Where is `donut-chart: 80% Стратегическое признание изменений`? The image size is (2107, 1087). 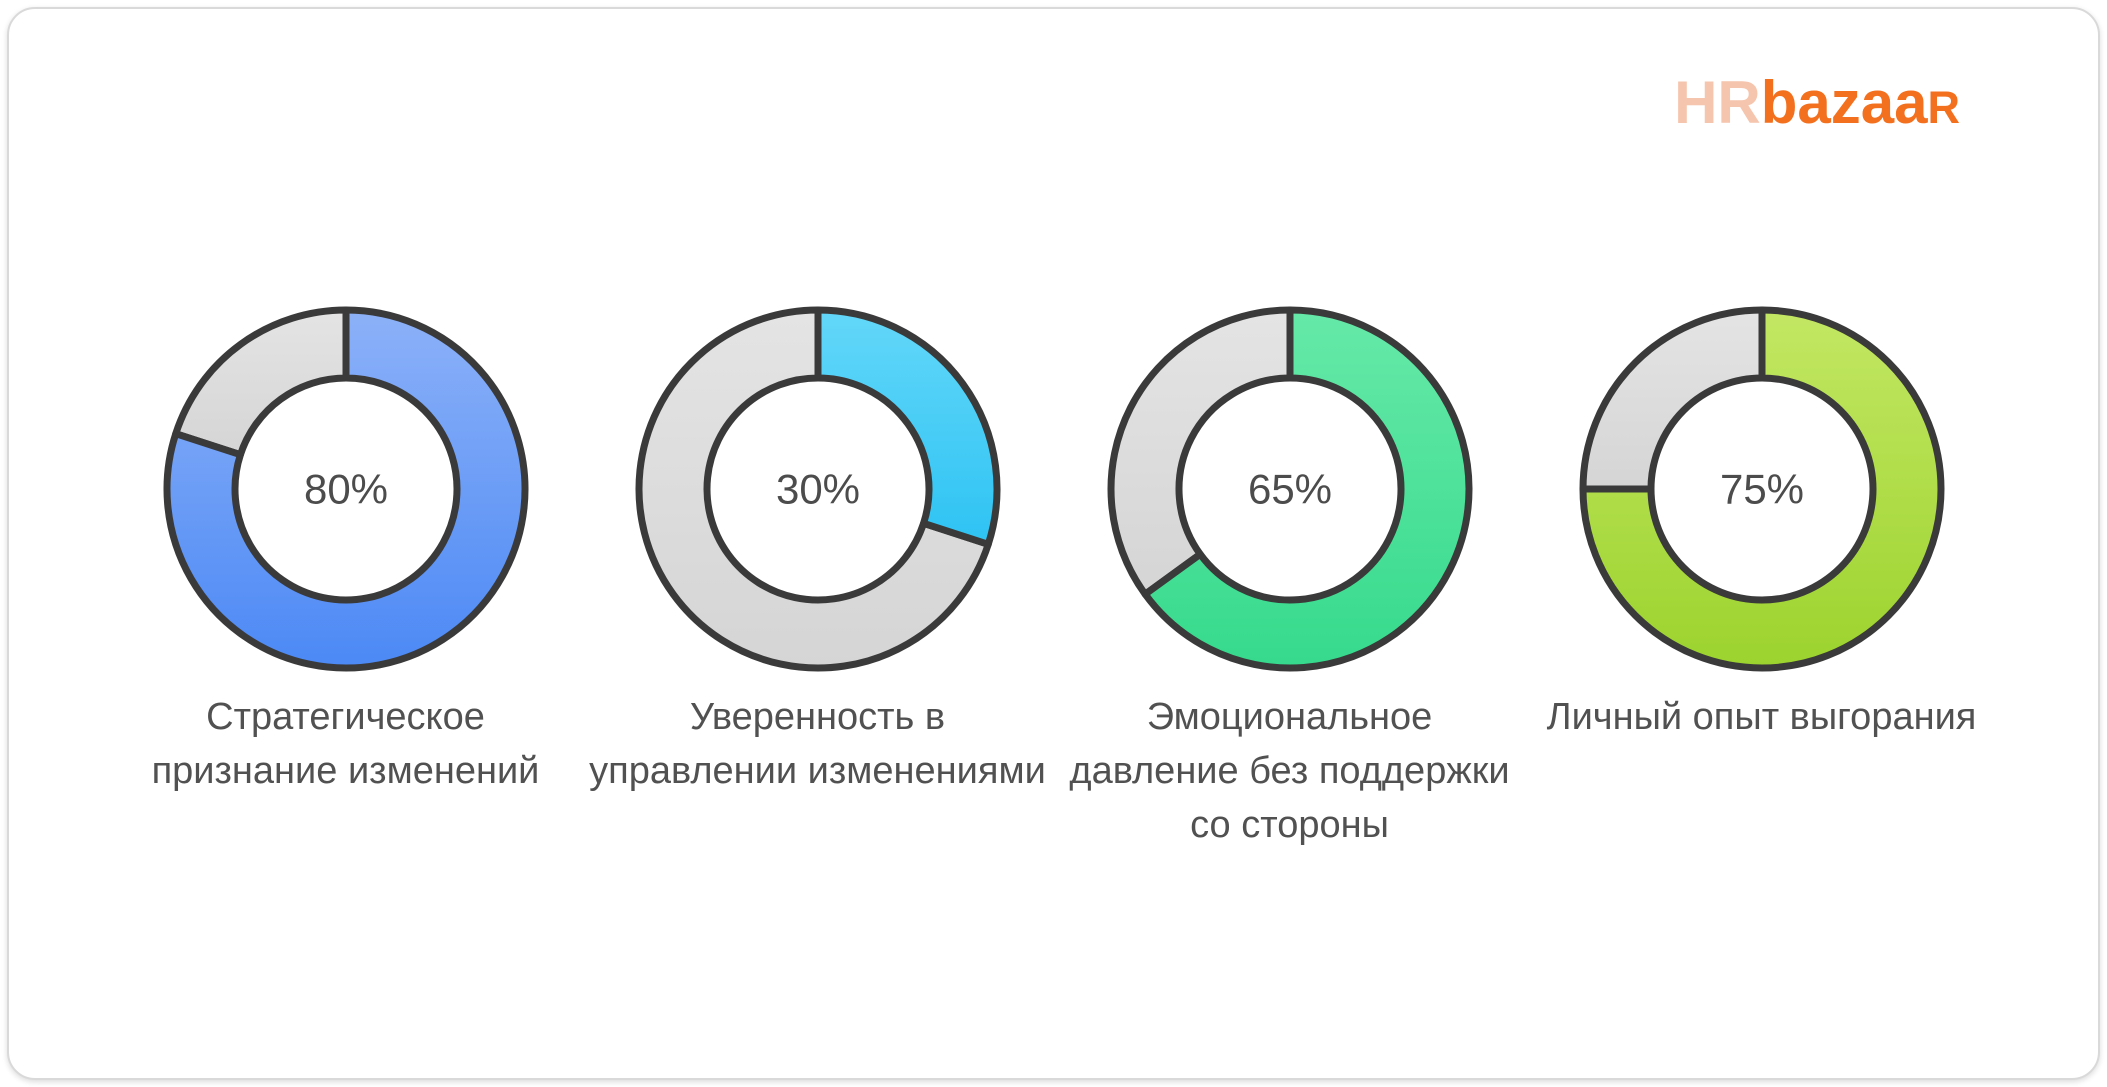
donut-chart: 80% Стратегическое признание изменений is located at coordinates (346, 578).